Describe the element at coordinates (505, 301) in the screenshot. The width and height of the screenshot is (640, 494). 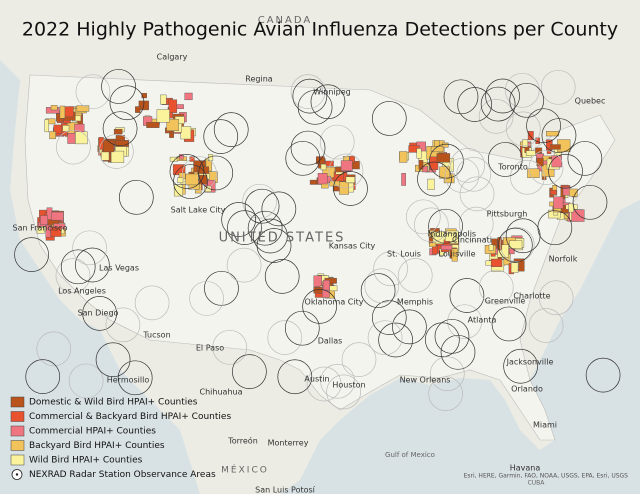
I see `place-label: Greenville` at that location.